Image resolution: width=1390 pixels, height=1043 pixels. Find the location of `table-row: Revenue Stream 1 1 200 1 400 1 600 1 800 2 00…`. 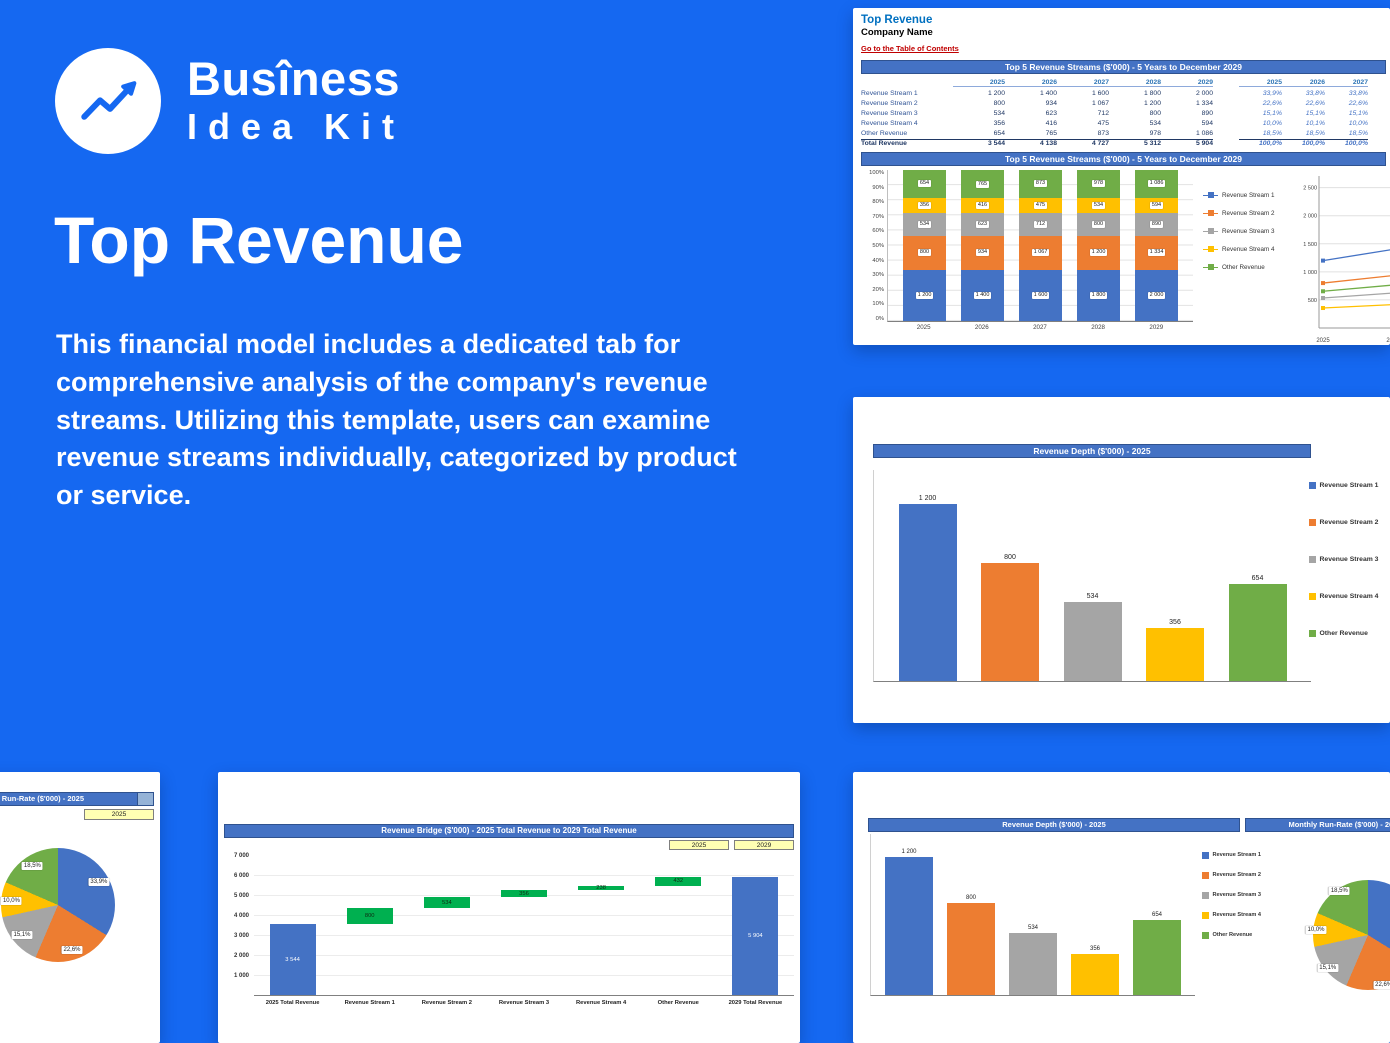

table-row: Revenue Stream 1 1 200 1 400 1 600 1 800 2 00… is located at coordinates (1125, 93).